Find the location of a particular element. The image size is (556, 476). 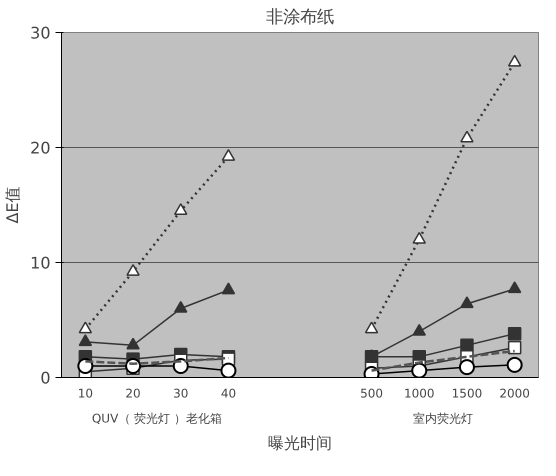

x-tick-label: 500 is located at coordinates (372, 393).